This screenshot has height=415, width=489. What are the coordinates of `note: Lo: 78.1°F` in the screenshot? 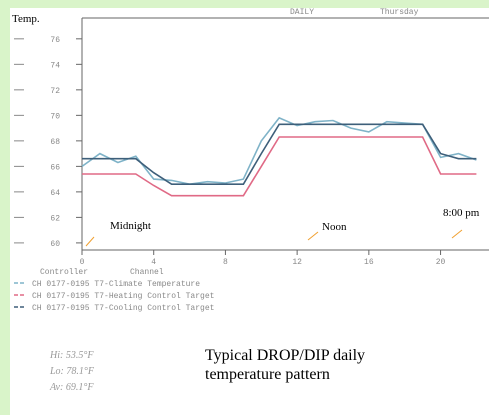 It's located at (72, 371).